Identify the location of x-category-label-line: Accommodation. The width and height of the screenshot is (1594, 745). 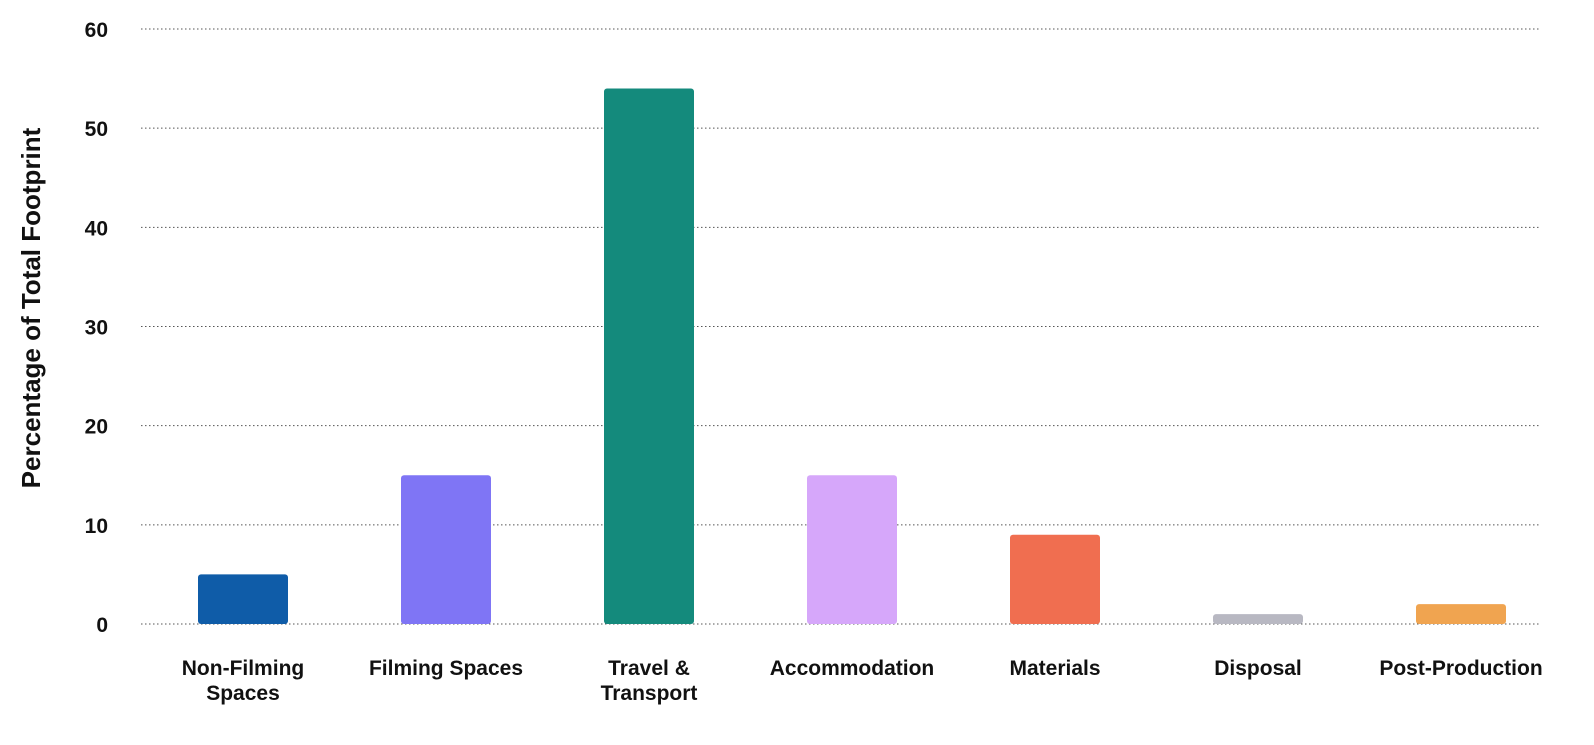
(852, 668).